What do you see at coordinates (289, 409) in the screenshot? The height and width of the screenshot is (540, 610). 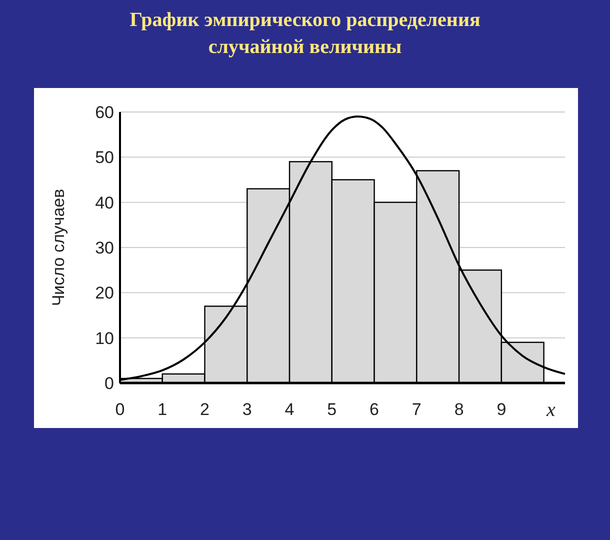 I see `x-tick-label: 4` at bounding box center [289, 409].